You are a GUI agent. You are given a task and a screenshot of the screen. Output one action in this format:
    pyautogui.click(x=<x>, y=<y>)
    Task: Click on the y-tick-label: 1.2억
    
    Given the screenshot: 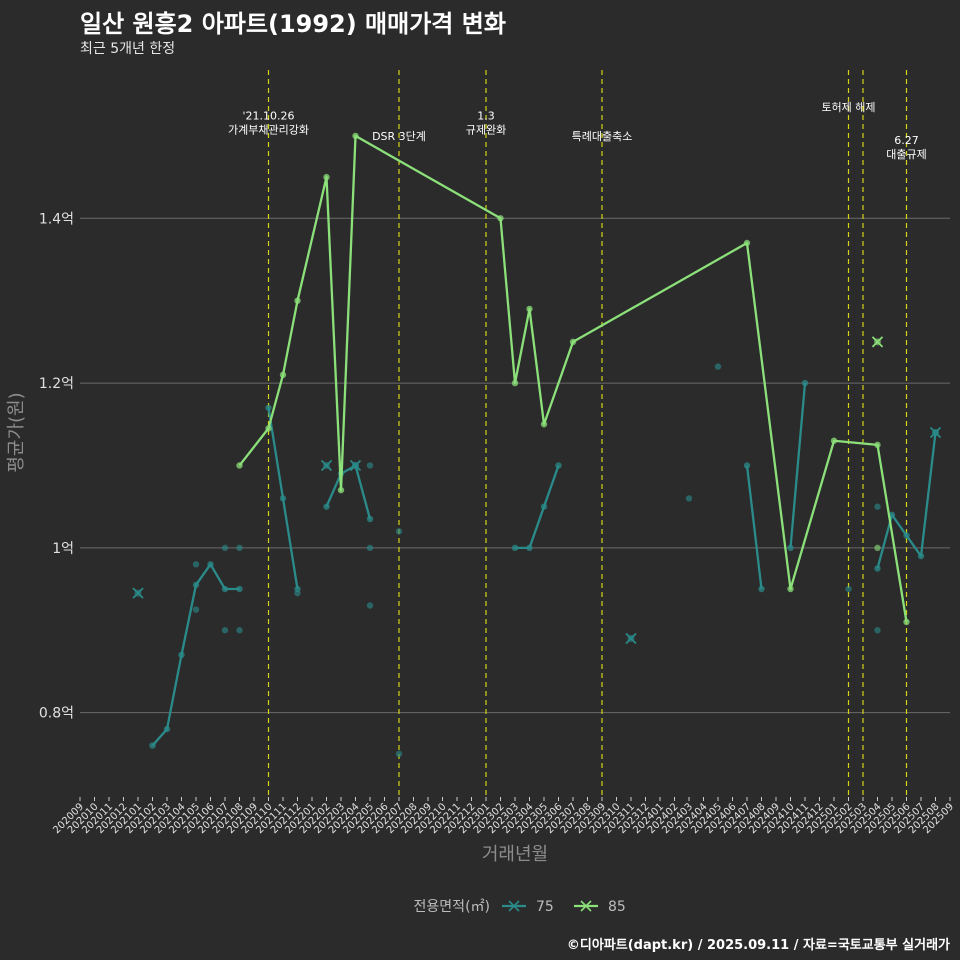 What is the action you would take?
    pyautogui.click(x=56, y=384)
    